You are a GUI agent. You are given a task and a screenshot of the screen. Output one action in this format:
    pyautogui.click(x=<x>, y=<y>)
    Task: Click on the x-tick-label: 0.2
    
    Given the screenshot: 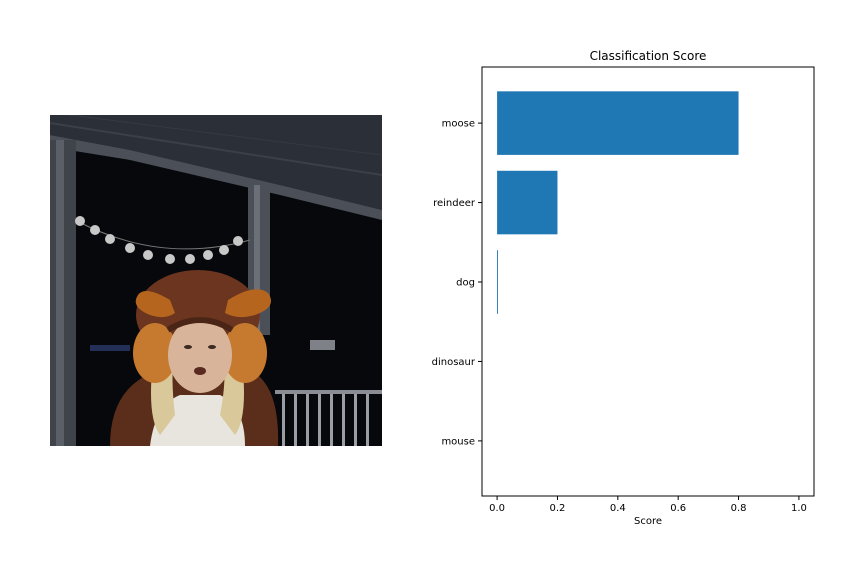 What is the action you would take?
    pyautogui.click(x=558, y=508)
    